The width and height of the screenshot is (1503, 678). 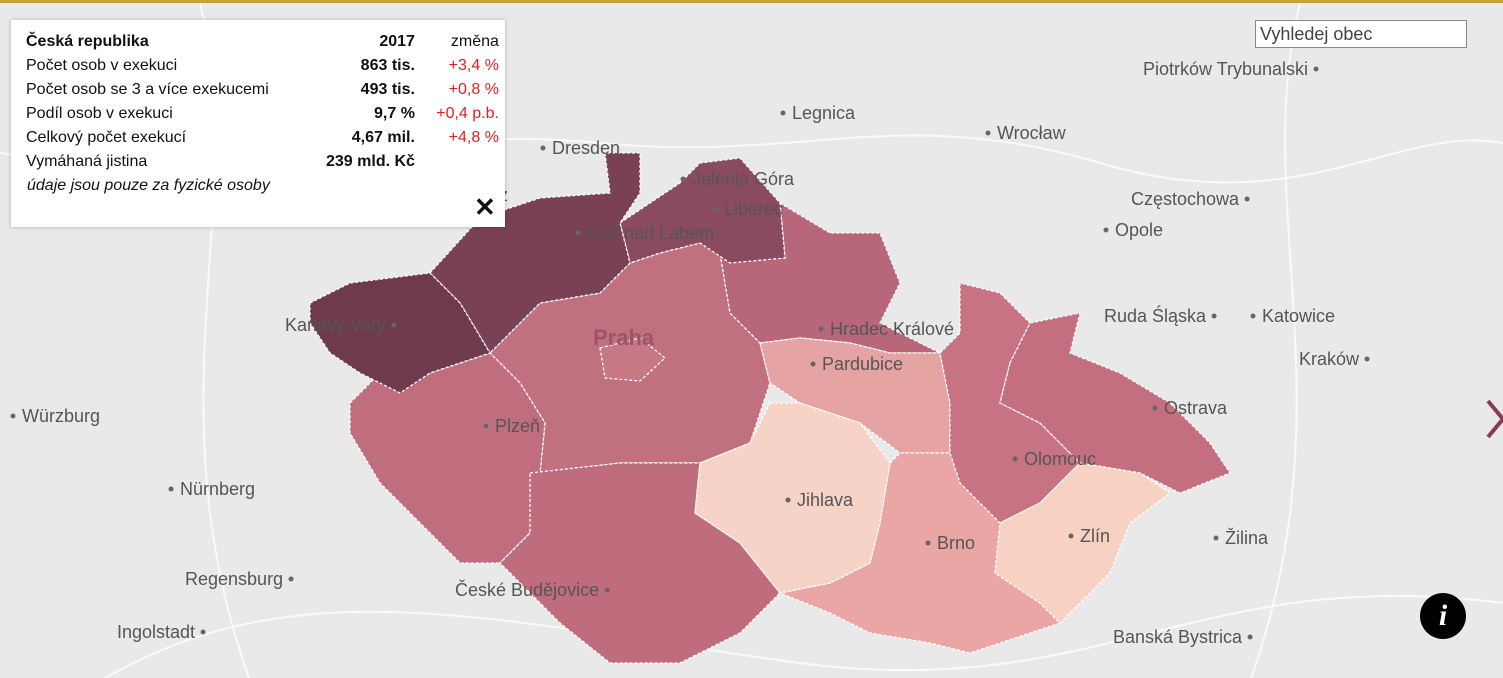 What do you see at coordinates (473, 65) in the screenshot?
I see `row-change: +3,4 %` at bounding box center [473, 65].